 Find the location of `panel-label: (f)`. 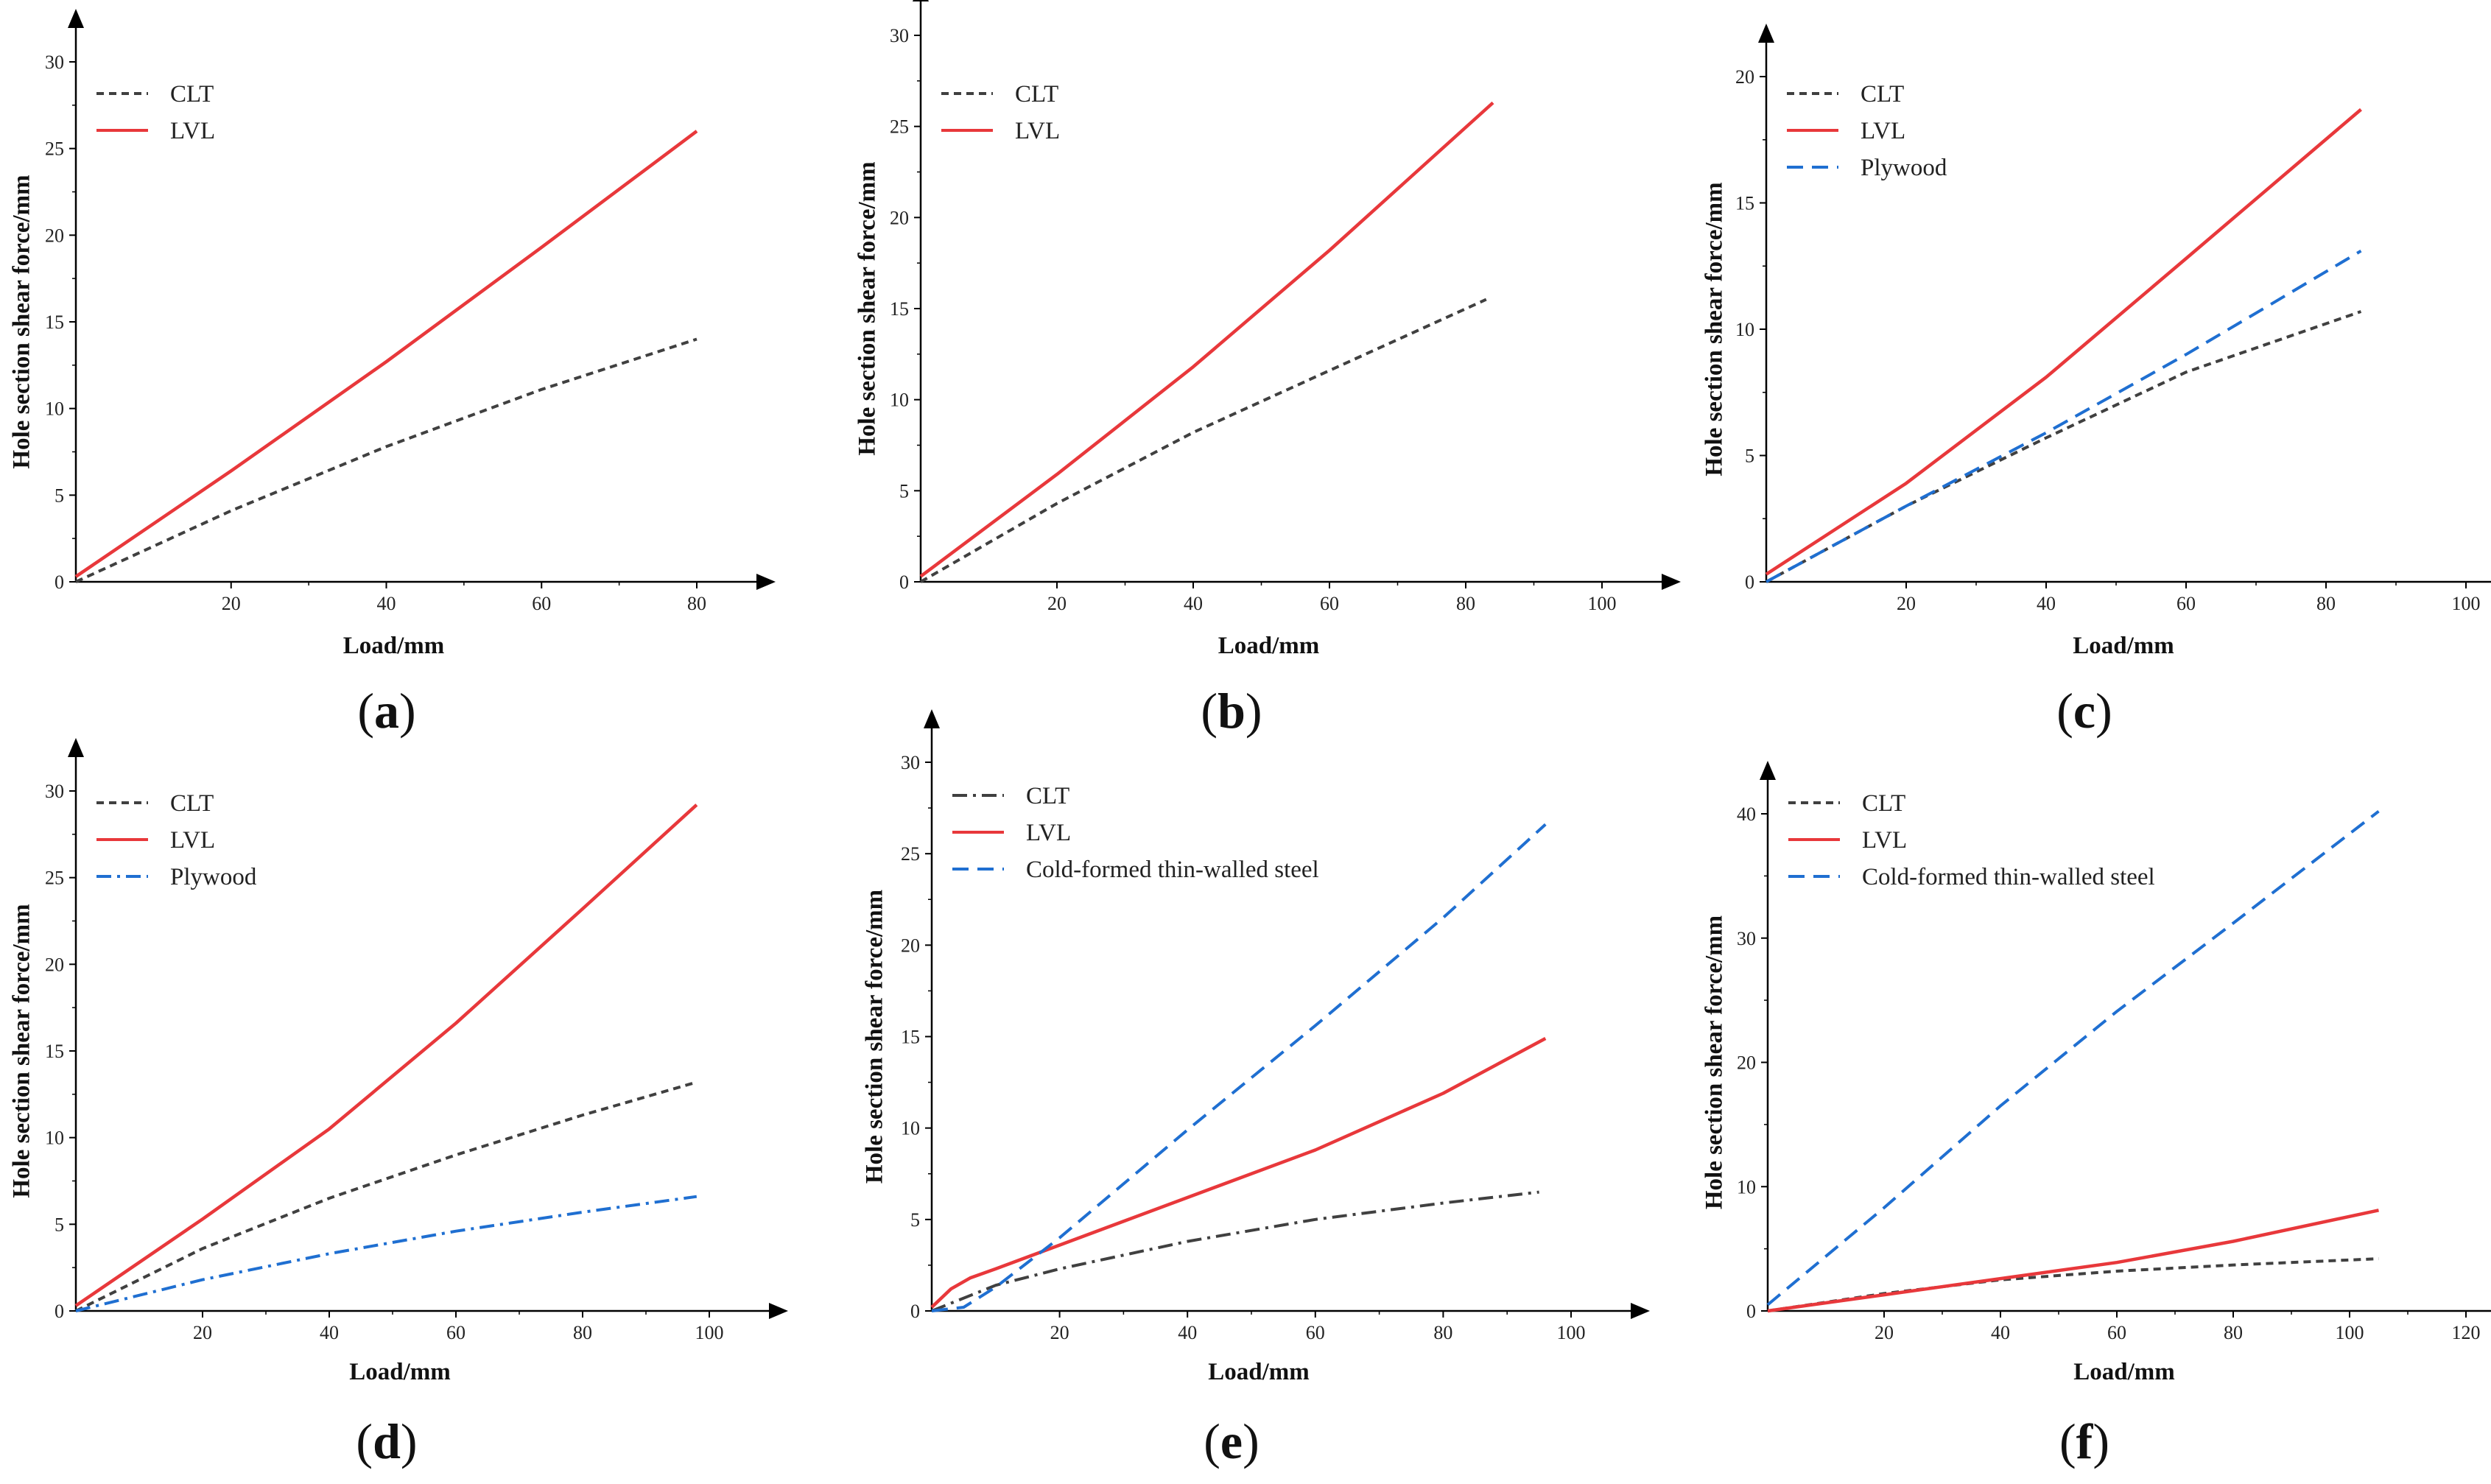

panel-label: (f) is located at coordinates (2084, 1441).